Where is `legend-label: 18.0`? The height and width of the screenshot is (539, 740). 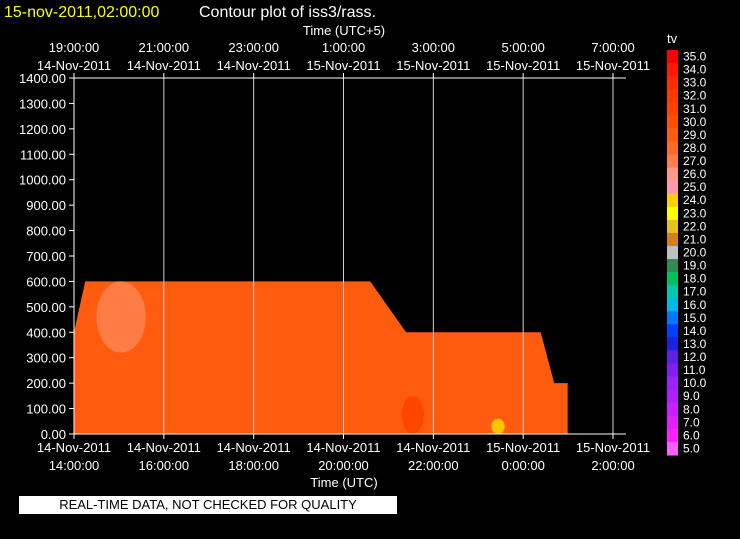 legend-label: 18.0 is located at coordinates (695, 279).